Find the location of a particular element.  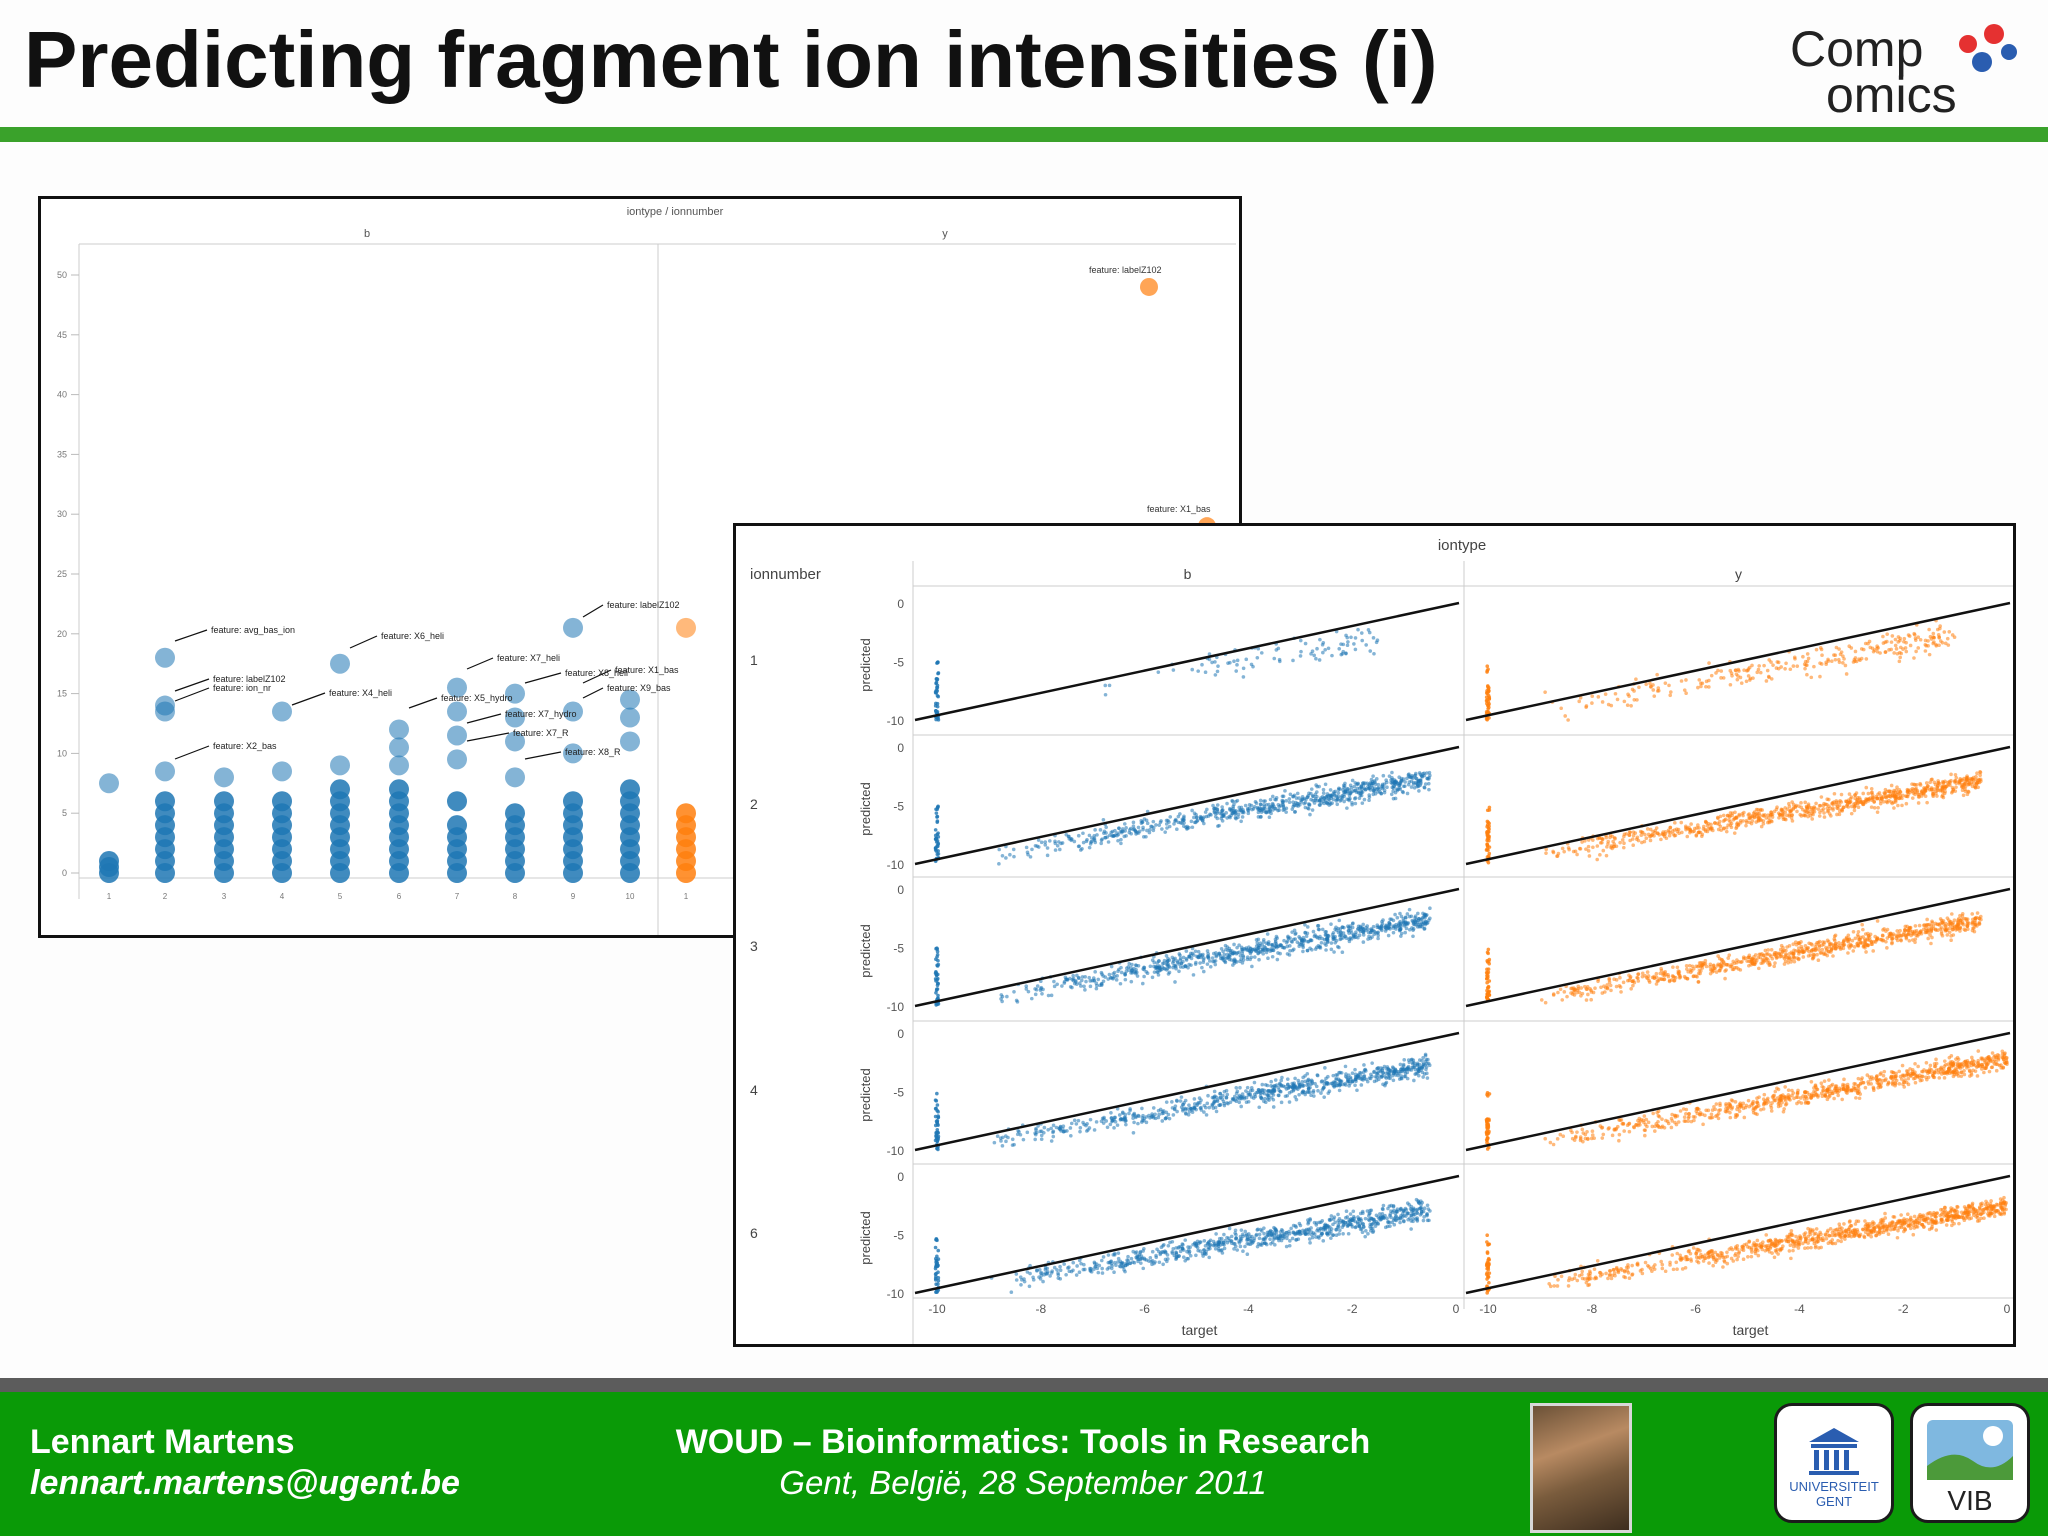

chart1-annotation-arrow is located at coordinates (543, 678).